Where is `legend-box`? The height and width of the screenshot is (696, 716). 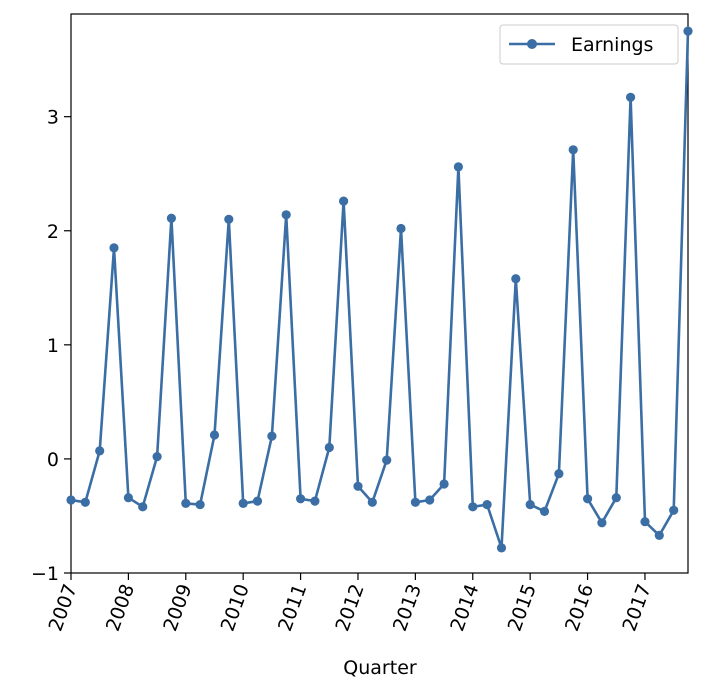 legend-box is located at coordinates (589, 44).